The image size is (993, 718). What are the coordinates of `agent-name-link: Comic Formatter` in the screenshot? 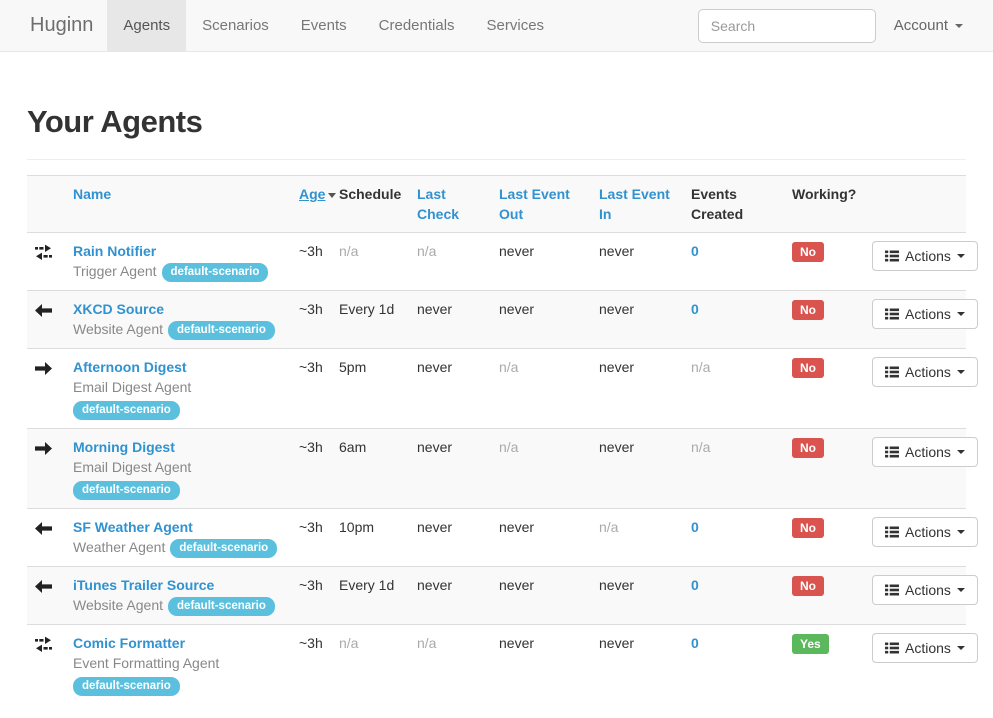 It's located at (129, 643).